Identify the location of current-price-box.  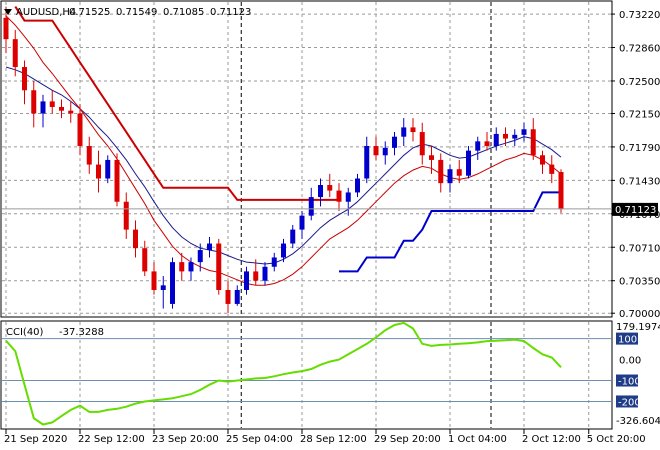
(635, 209).